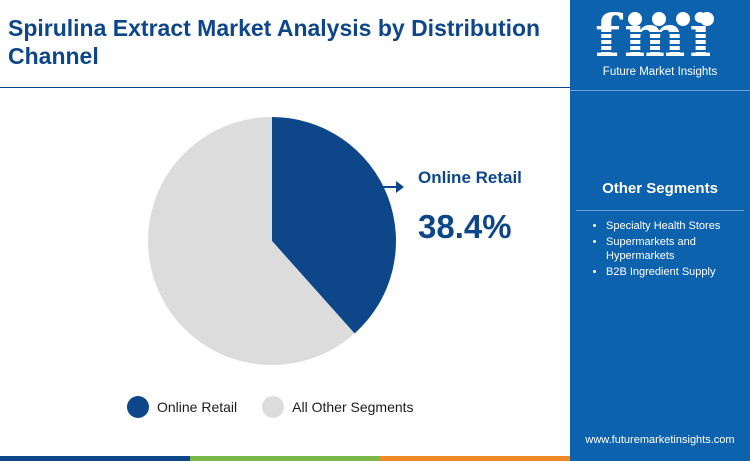 The image size is (750, 461). What do you see at coordinates (678, 226) in the screenshot?
I see `segment-item: Specialty Health Stores` at bounding box center [678, 226].